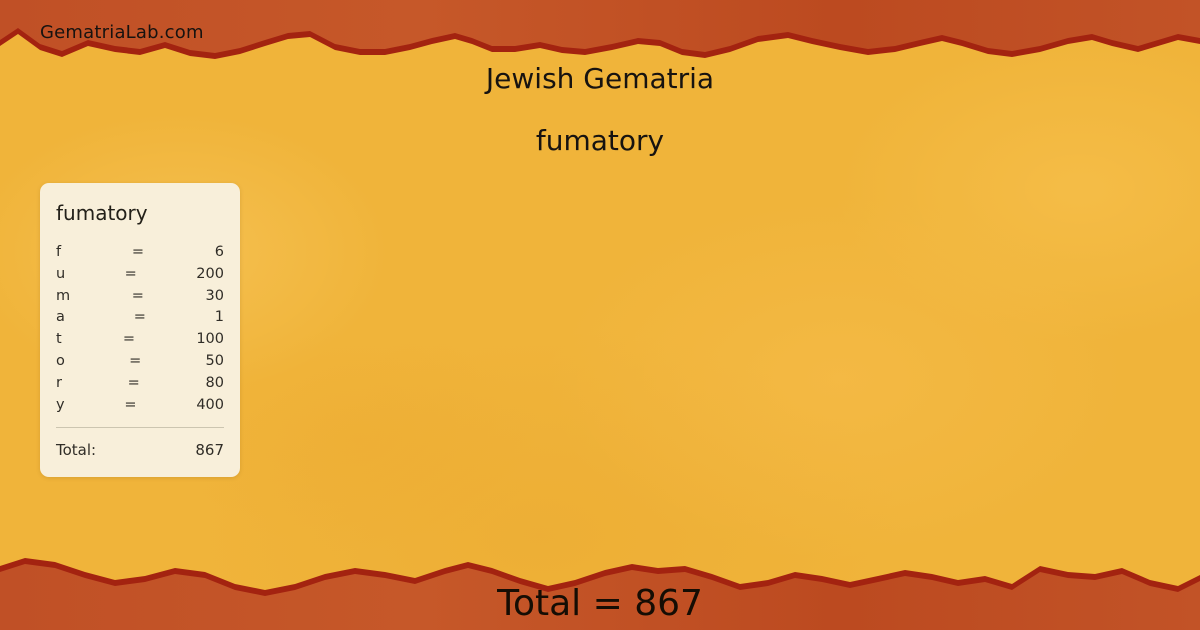  I want to click on total-label: Total:, so click(76, 450).